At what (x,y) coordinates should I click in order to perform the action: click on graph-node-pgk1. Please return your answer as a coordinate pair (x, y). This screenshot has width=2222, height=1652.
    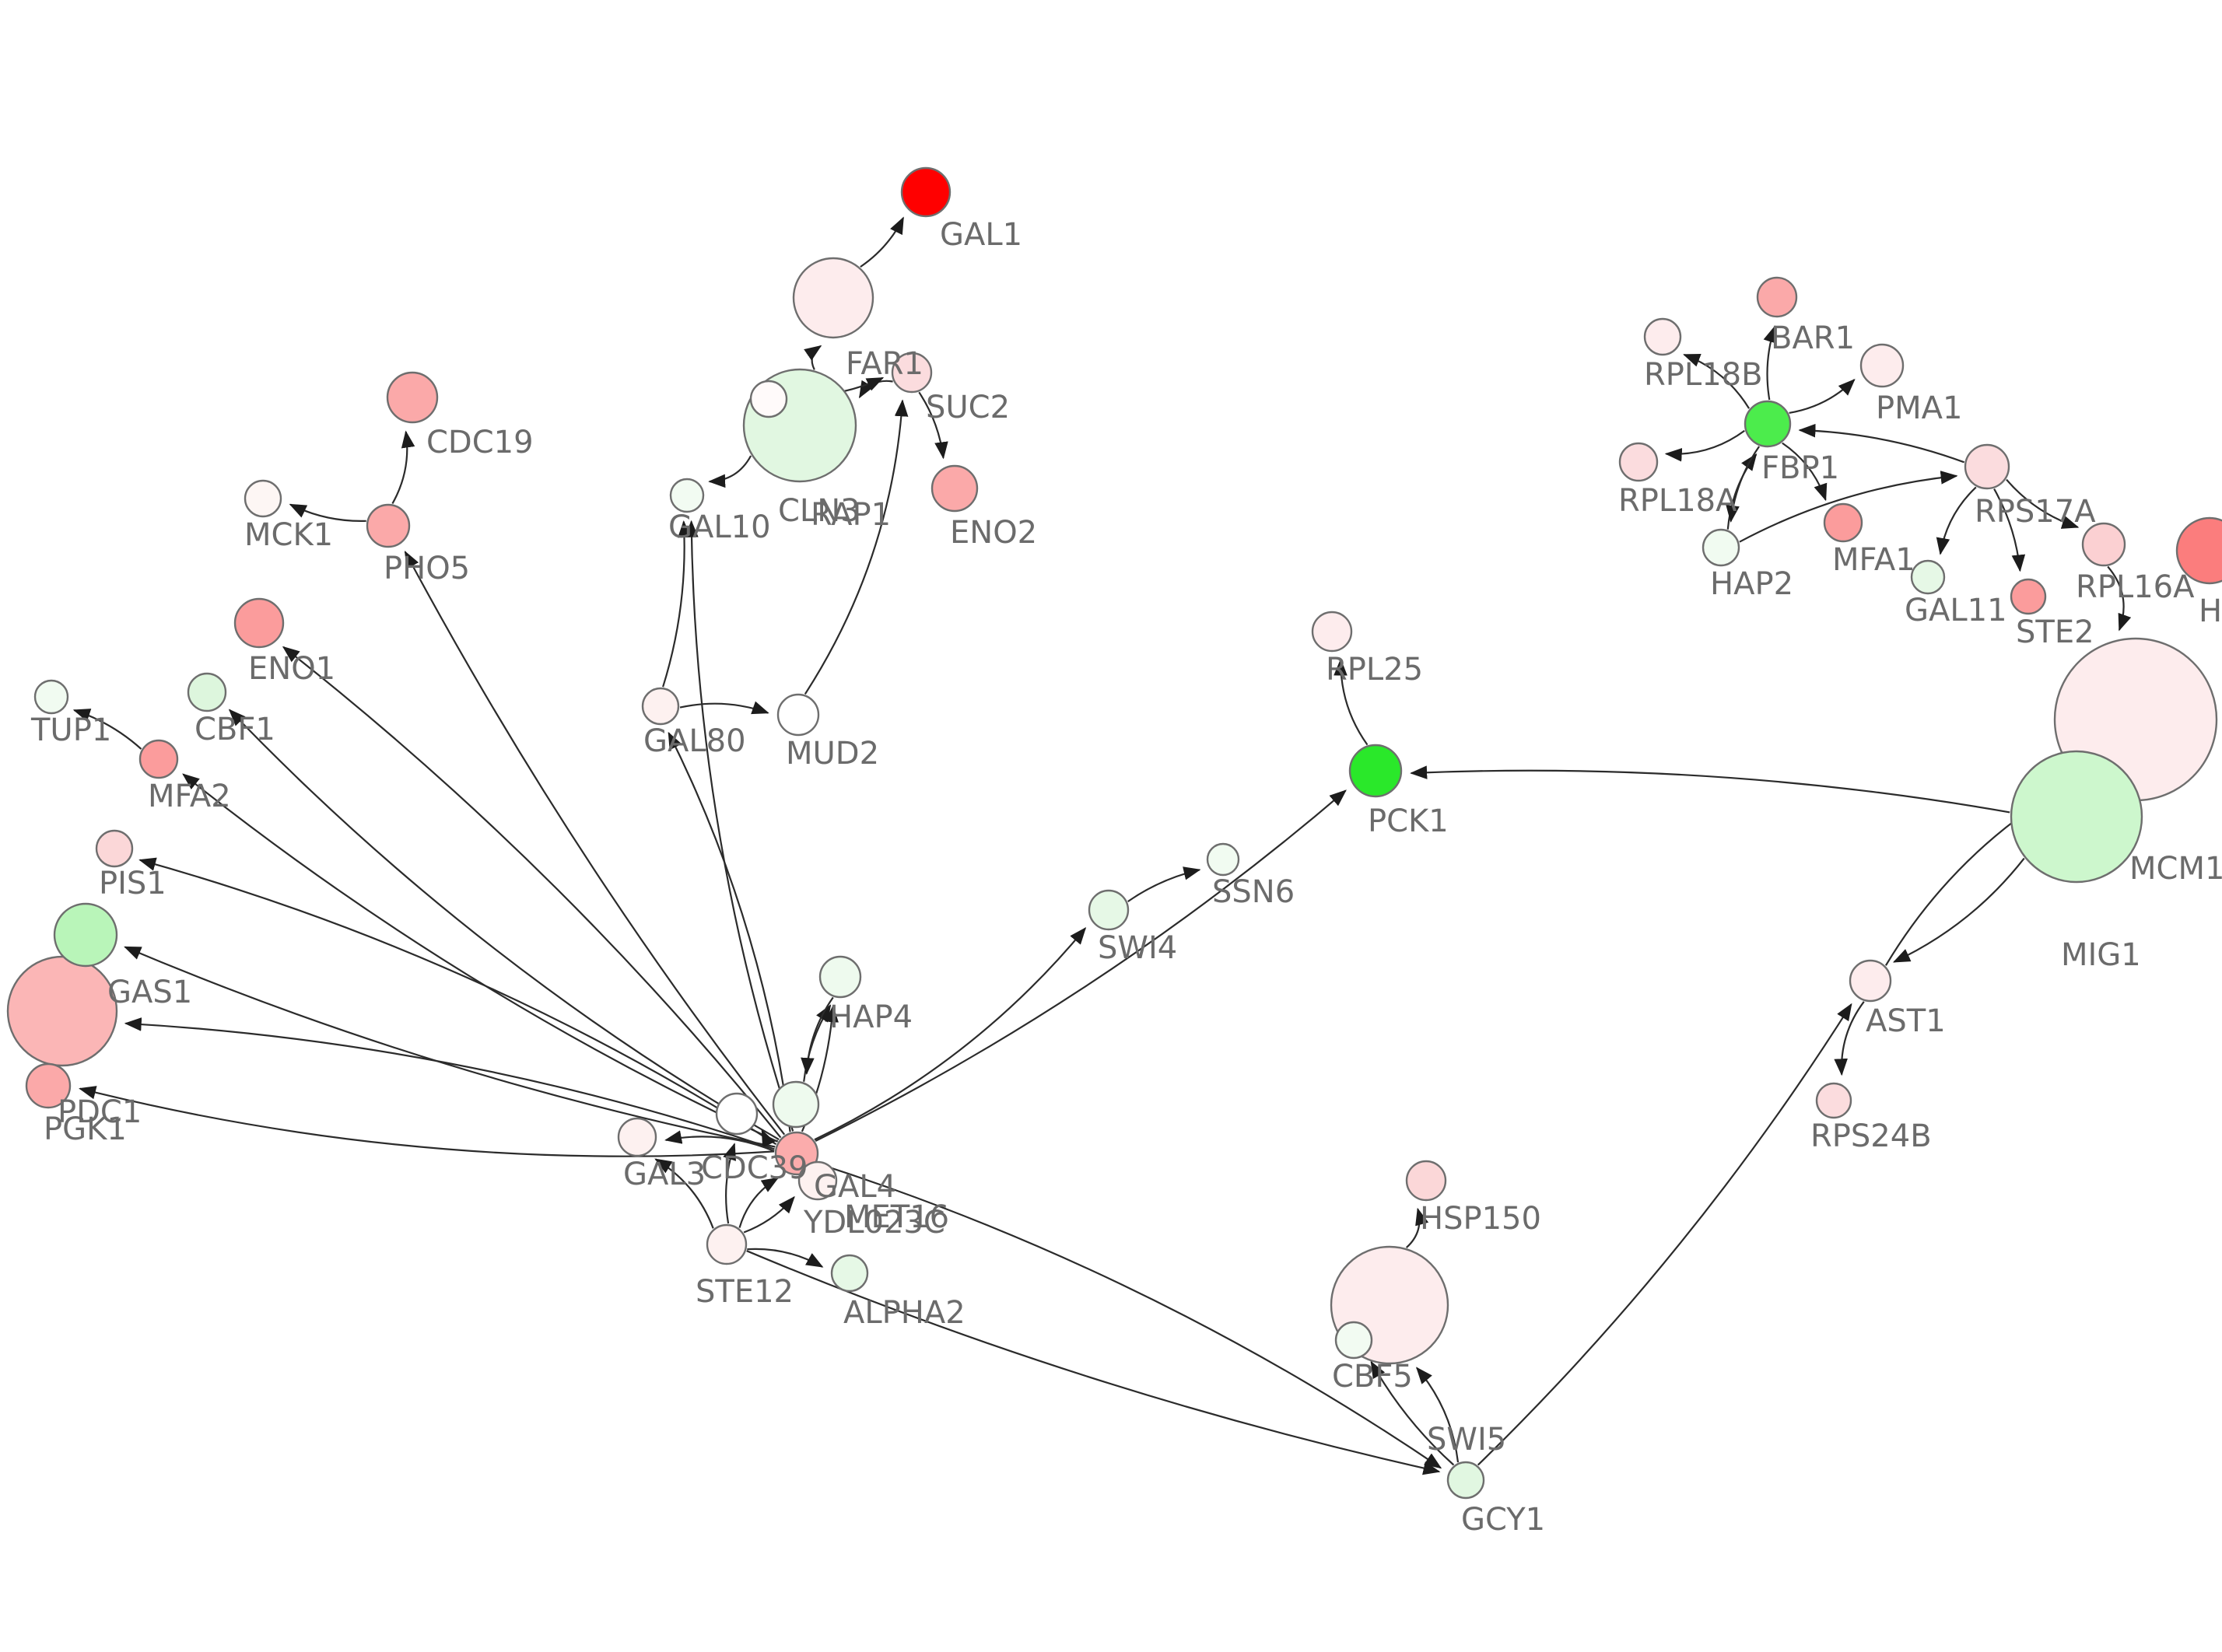
    Looking at the image, I should click on (48, 1086).